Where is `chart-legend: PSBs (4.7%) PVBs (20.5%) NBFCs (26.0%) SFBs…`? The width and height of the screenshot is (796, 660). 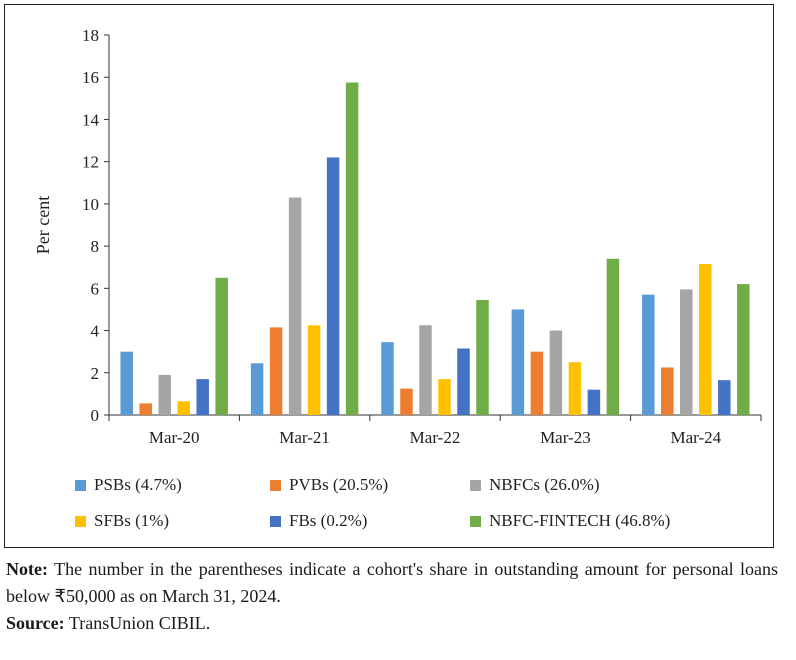 chart-legend: PSBs (4.7%) PVBs (20.5%) NBFCs (26.0%) SFBs… is located at coordinates (420, 510).